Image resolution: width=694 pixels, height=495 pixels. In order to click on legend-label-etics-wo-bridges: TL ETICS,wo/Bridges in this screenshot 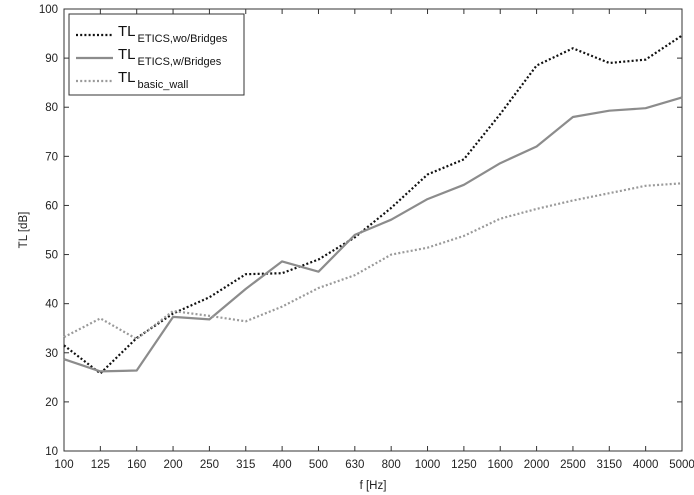, I will do `click(173, 34)`.